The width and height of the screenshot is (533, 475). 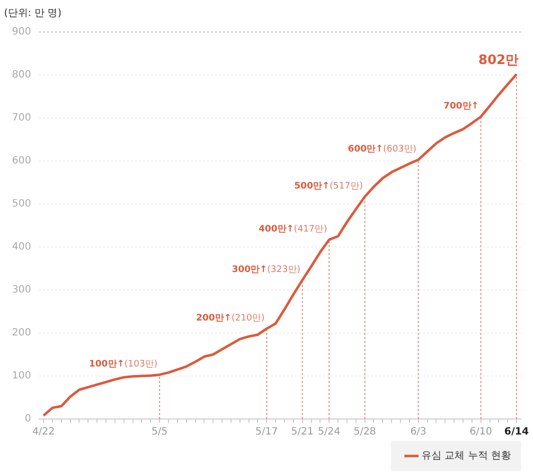 What do you see at coordinates (266, 432) in the screenshot?
I see `x-tick-label: 5/17` at bounding box center [266, 432].